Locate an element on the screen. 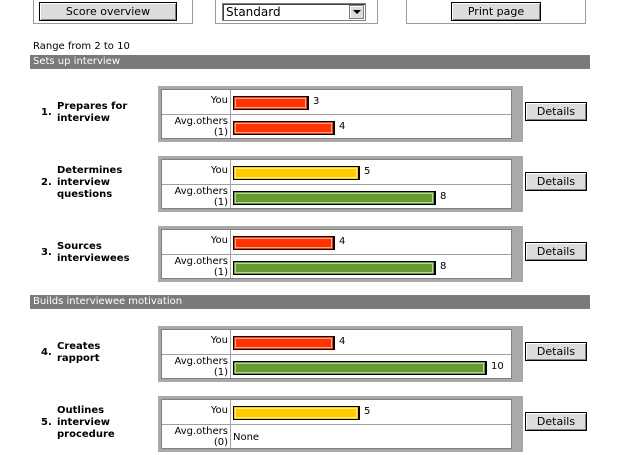 This screenshot has width=630, height=455. avg-others-label: Avg.others (0) is located at coordinates (196, 437).